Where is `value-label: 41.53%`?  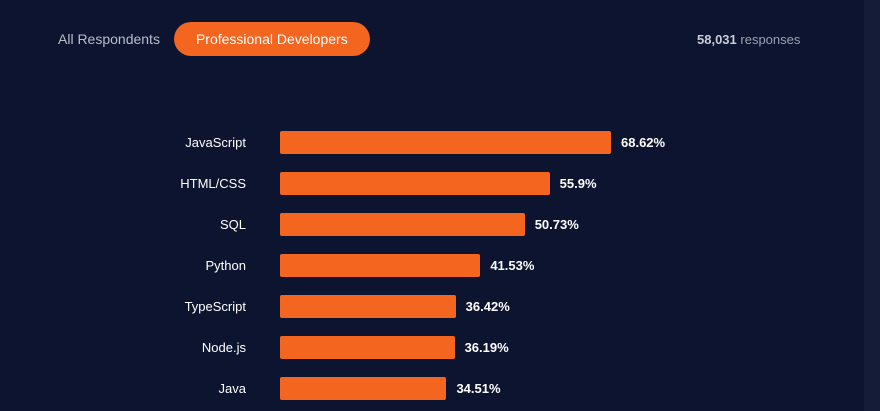
value-label: 41.53% is located at coordinates (512, 265).